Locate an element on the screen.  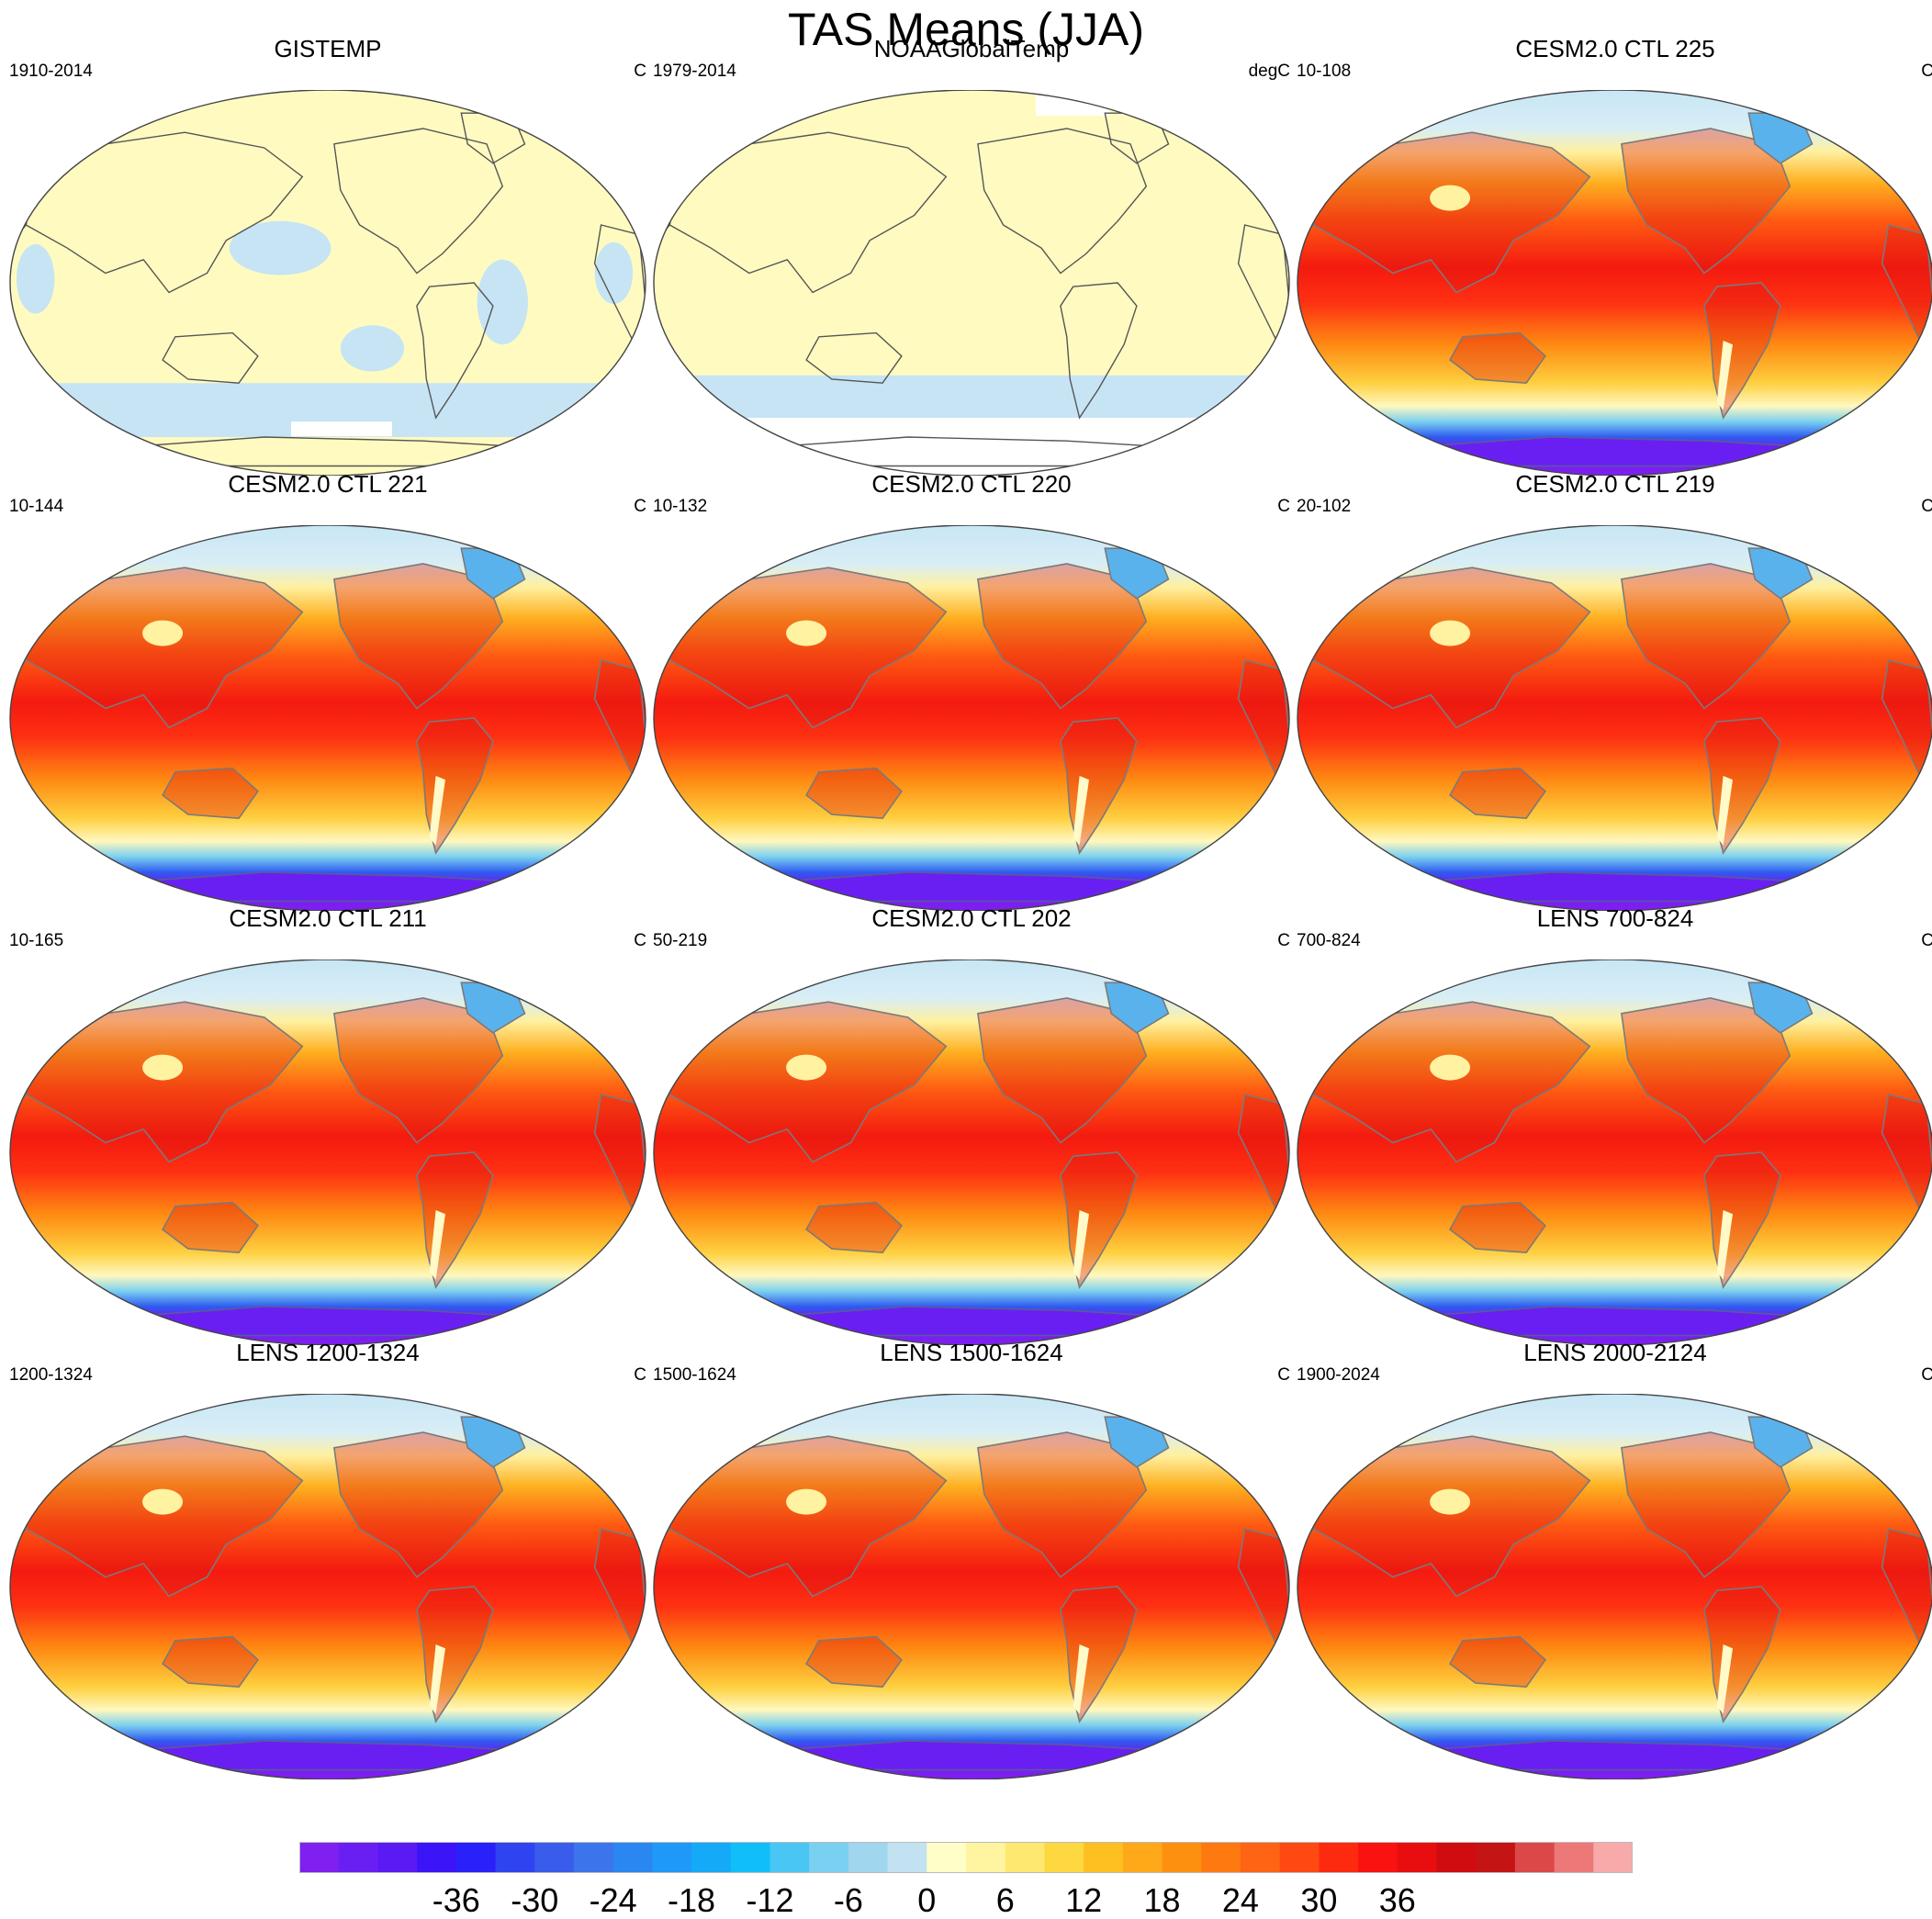
map-panel: LENS 1500-1624 1500-1624 C is located at coordinates (971, 1559).